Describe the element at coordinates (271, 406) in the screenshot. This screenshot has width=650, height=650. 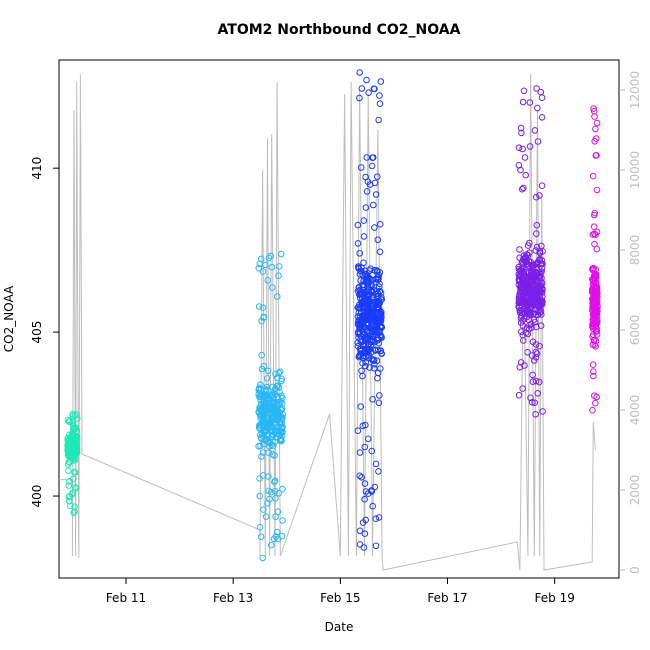
I see `series-flight2` at that location.